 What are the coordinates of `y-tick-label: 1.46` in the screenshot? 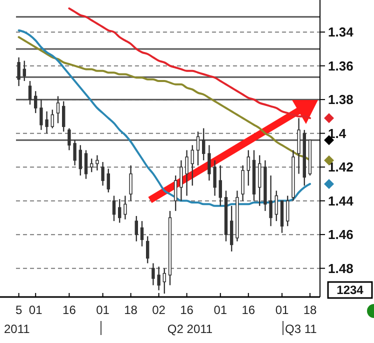 It's located at (341, 234).